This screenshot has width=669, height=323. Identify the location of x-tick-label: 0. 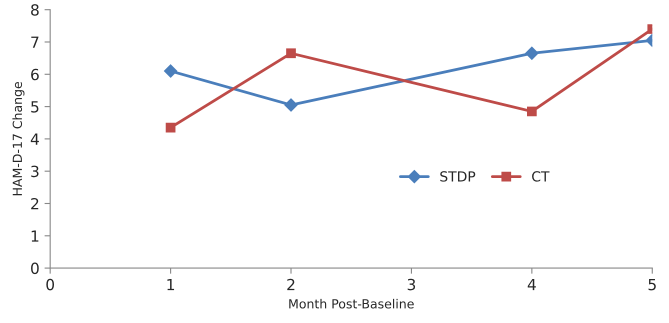
(50, 284).